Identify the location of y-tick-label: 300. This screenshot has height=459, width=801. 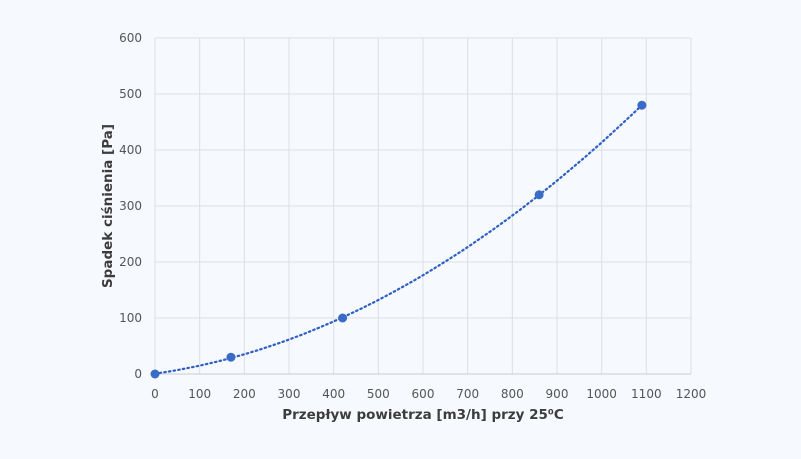
(130, 206).